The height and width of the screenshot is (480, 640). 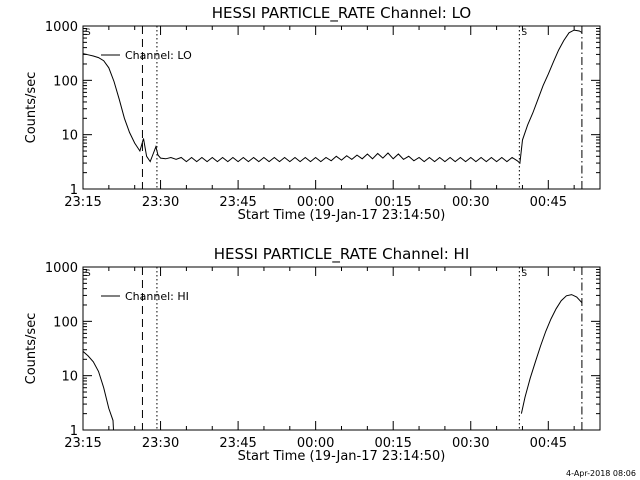 I want to click on generation-timestamp: 4-Apr-2018 08:06, so click(x=601, y=473).